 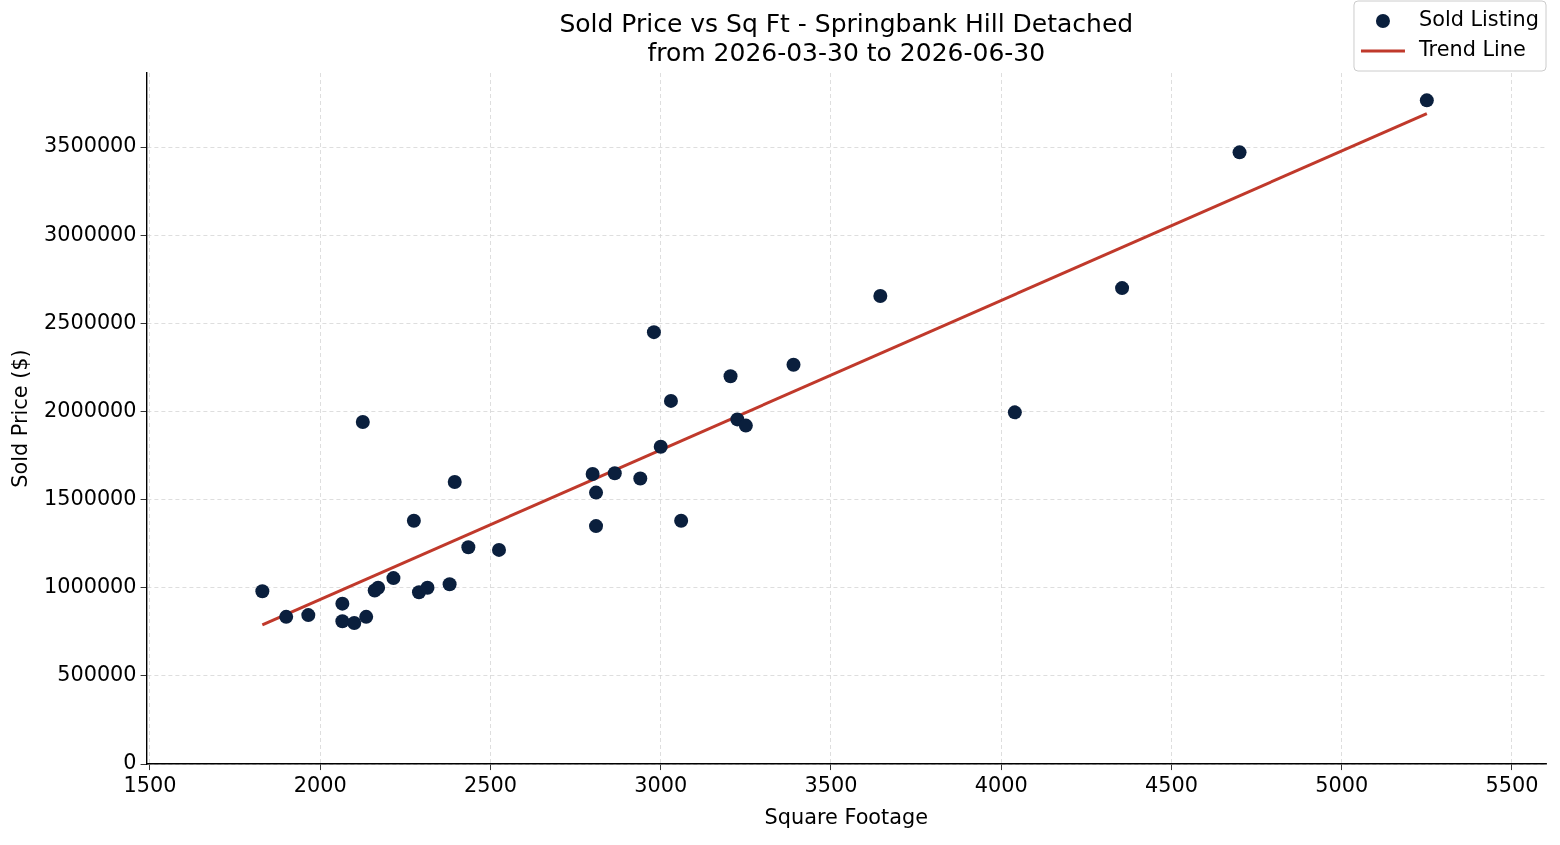 I want to click on y-tick-label: 1500000, so click(x=90, y=498).